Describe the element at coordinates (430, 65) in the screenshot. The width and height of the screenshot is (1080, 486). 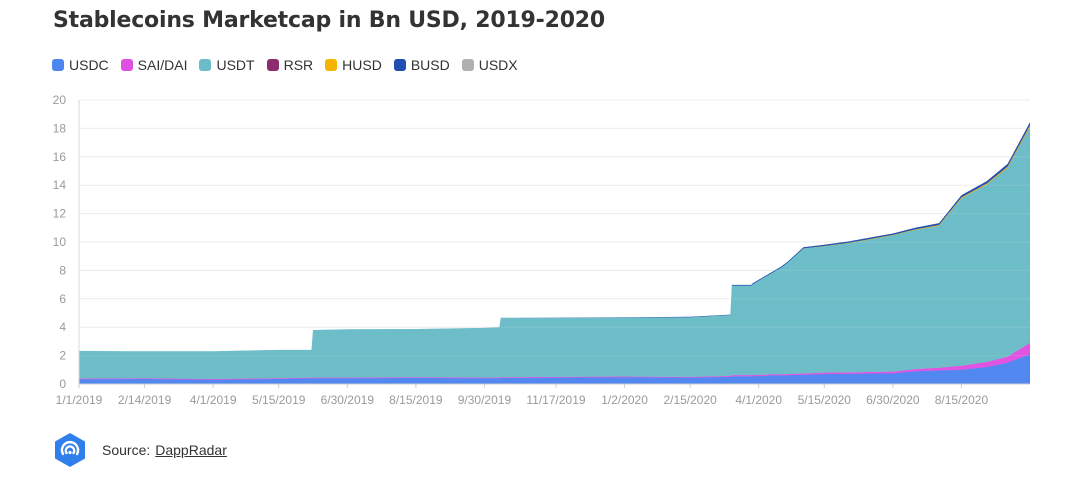
I see `legend-label-busd: BUSD` at that location.